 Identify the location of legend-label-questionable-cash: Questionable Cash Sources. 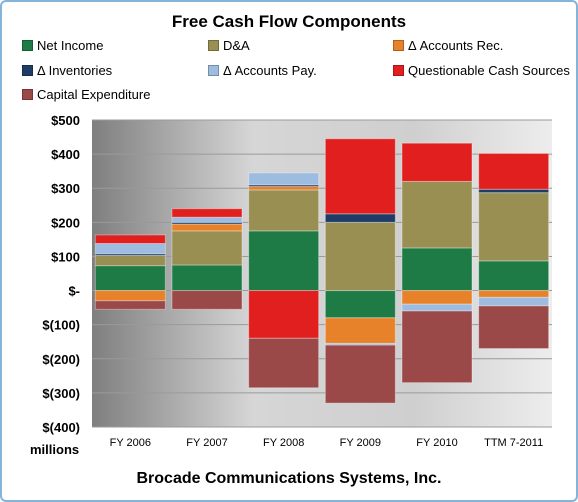
(489, 70).